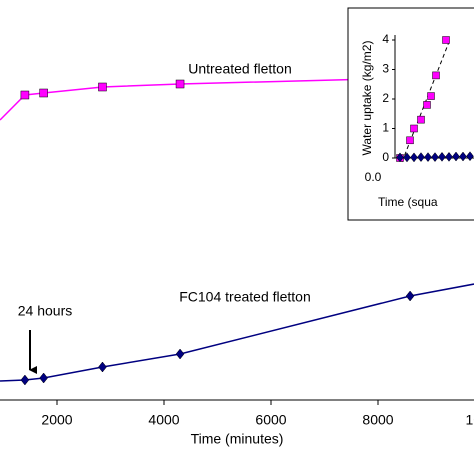  Describe the element at coordinates (470, 420) in the screenshot. I see `x-tick-label: 10000` at that location.